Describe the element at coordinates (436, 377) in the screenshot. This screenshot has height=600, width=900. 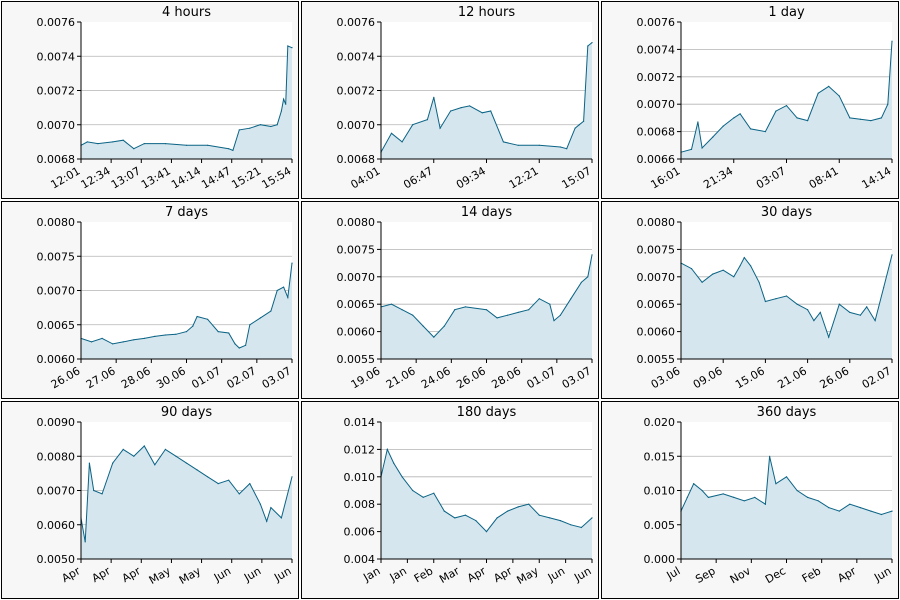
I see `x-tick-label: 24.06` at that location.